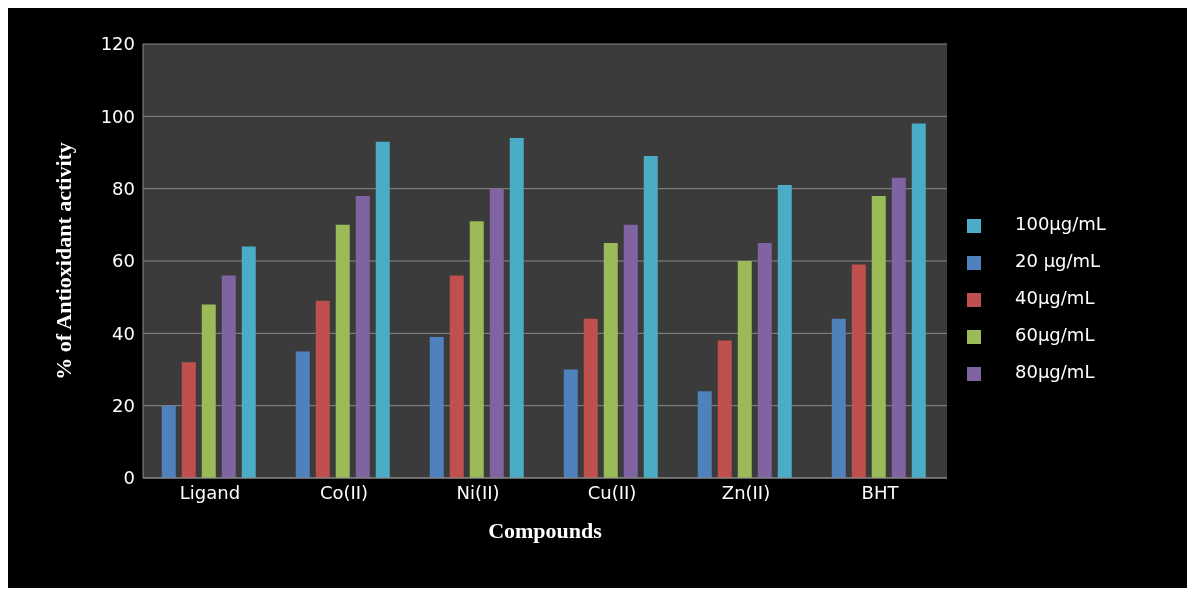  Describe the element at coordinates (344, 492) in the screenshot. I see `x-tick-label: Co(II)` at that location.